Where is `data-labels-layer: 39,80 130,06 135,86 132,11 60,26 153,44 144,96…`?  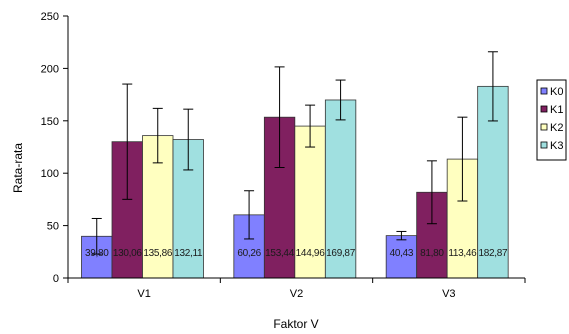 data-labels-layer: 39,80 130,06 135,86 132,11 60,26 153,44 144,96… is located at coordinates (296, 253).